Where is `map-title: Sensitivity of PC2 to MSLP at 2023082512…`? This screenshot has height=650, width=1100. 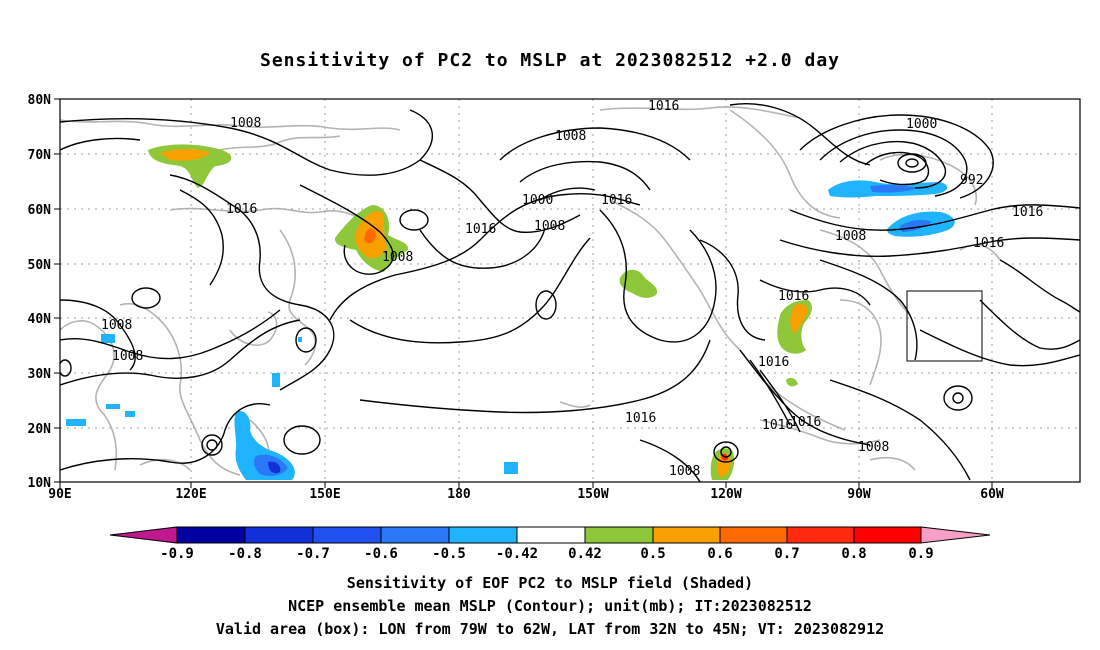 map-title: Sensitivity of PC2 to MSLP at 2023082512… is located at coordinates (549, 60).